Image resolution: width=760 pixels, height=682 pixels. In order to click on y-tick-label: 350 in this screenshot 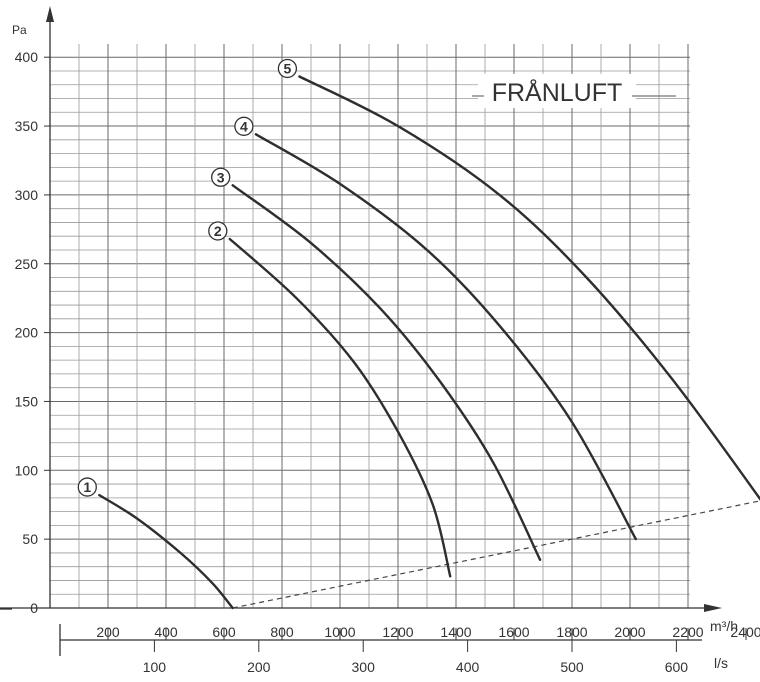, I will do `click(27, 126)`.